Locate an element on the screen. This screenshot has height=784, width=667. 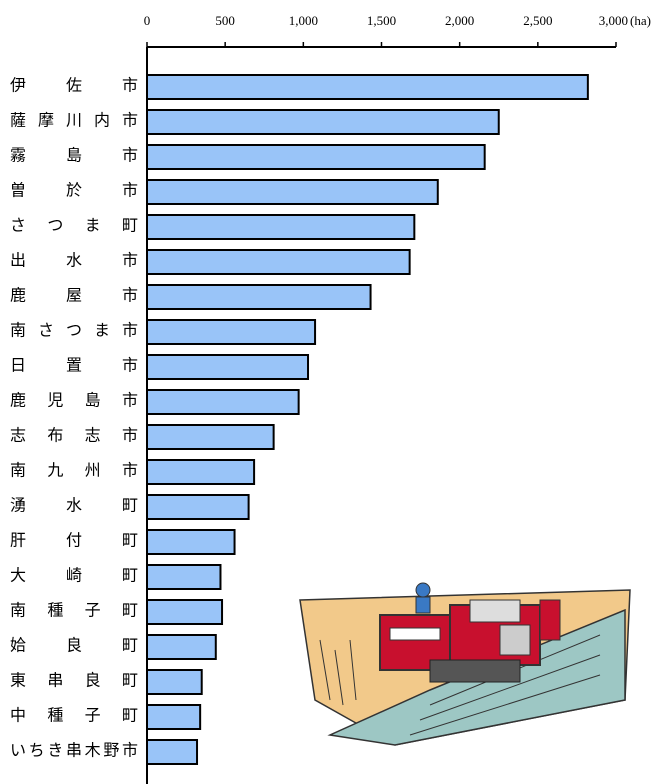
category-label: 日置市 is located at coordinates (74, 366).